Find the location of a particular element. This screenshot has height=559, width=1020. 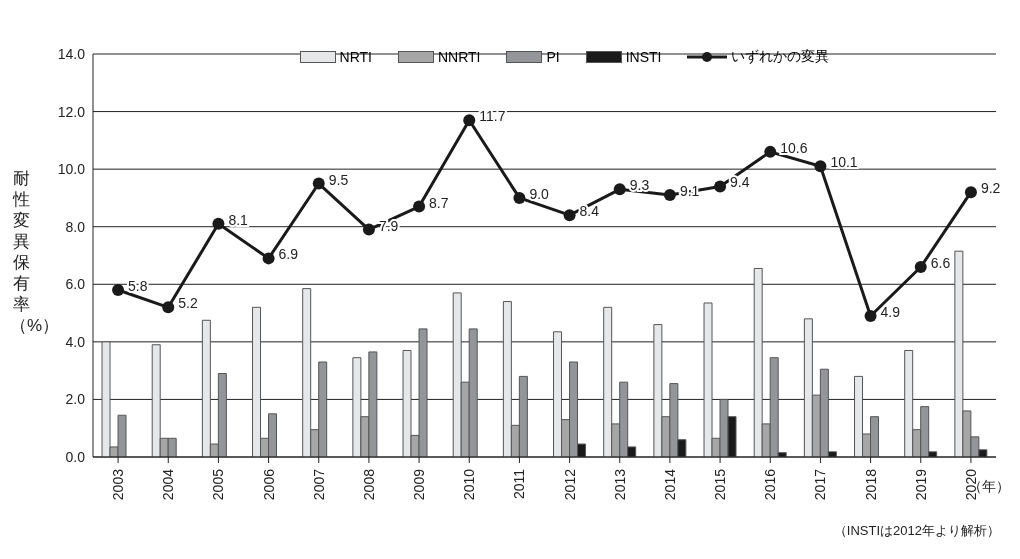

x-tick-label: 2017 is located at coordinates (820, 484).